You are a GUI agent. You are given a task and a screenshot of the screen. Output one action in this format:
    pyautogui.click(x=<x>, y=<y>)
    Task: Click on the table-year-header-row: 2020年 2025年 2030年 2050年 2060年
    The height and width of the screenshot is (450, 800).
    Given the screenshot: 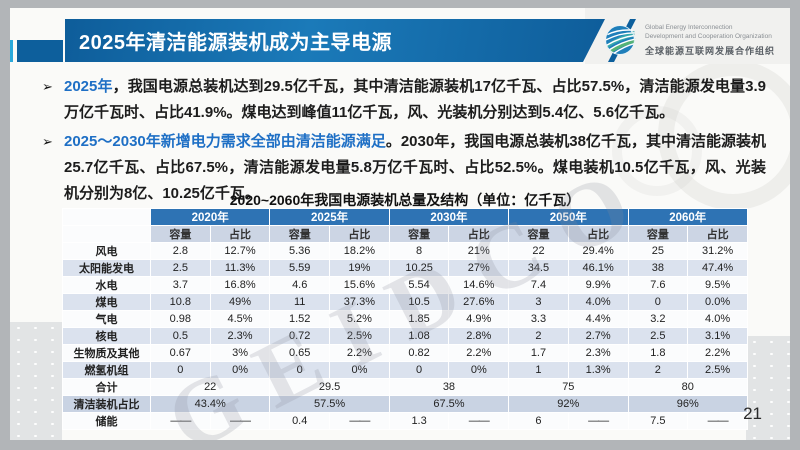 What is the action you would take?
    pyautogui.click(x=405, y=217)
    